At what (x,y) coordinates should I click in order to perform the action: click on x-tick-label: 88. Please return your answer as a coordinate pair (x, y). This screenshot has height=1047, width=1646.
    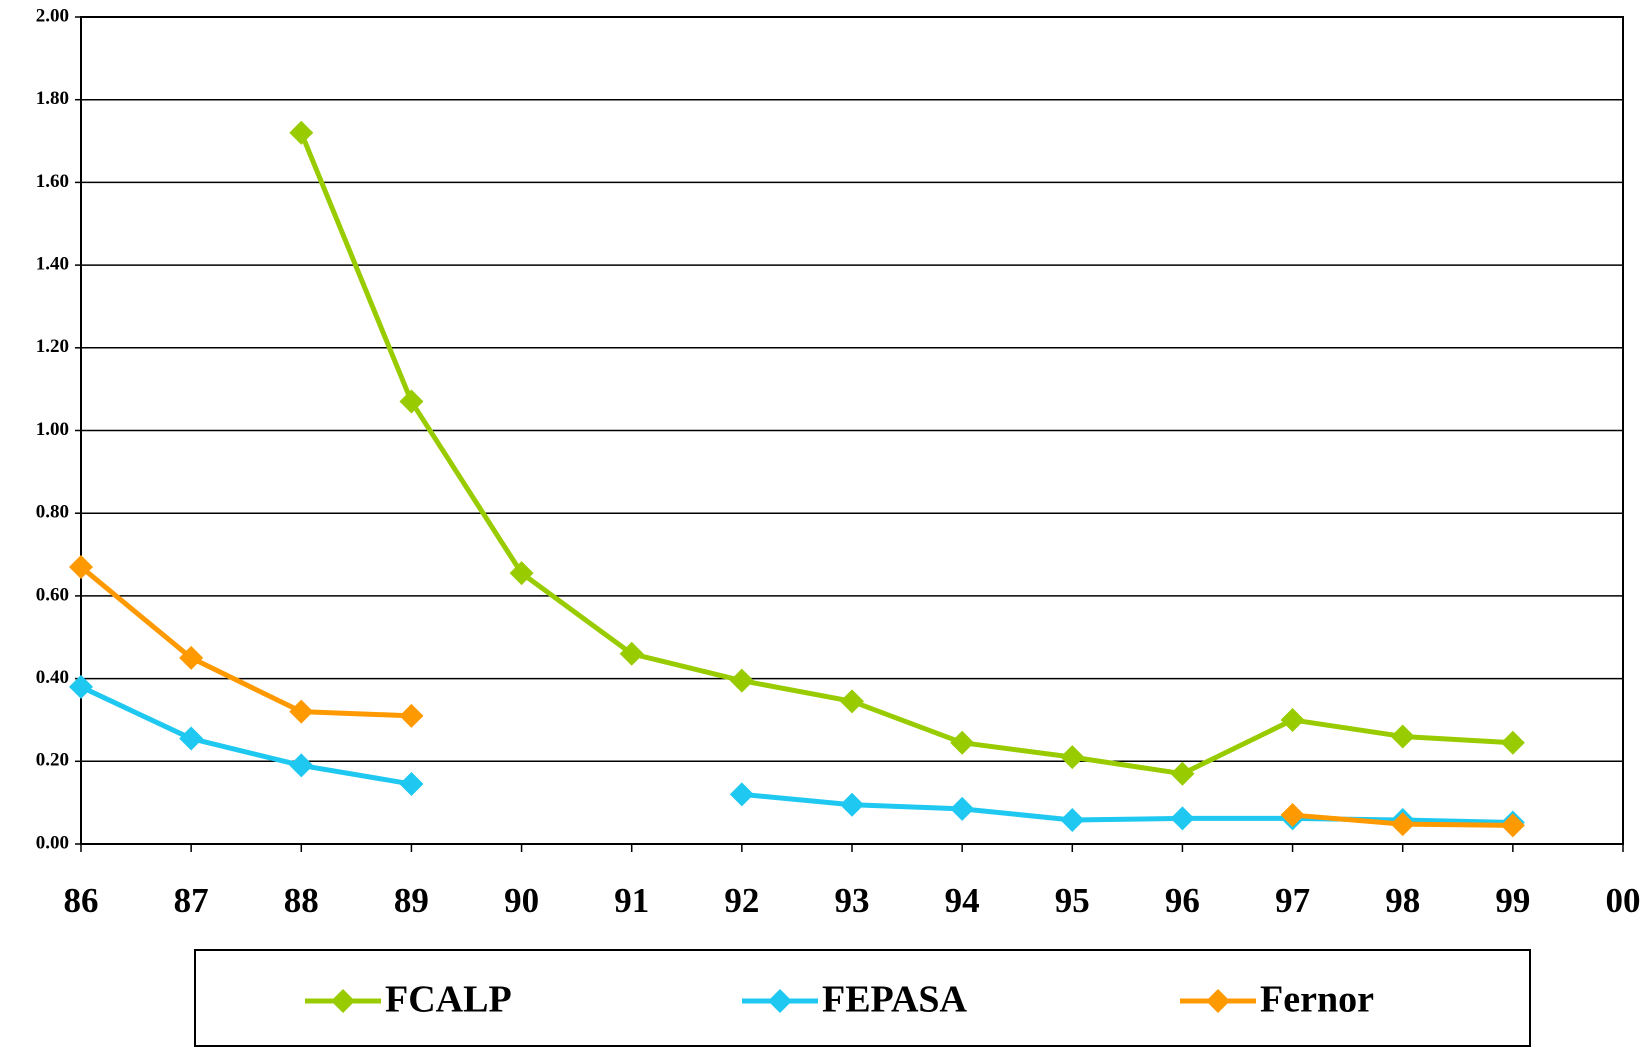
    Looking at the image, I should click on (301, 900).